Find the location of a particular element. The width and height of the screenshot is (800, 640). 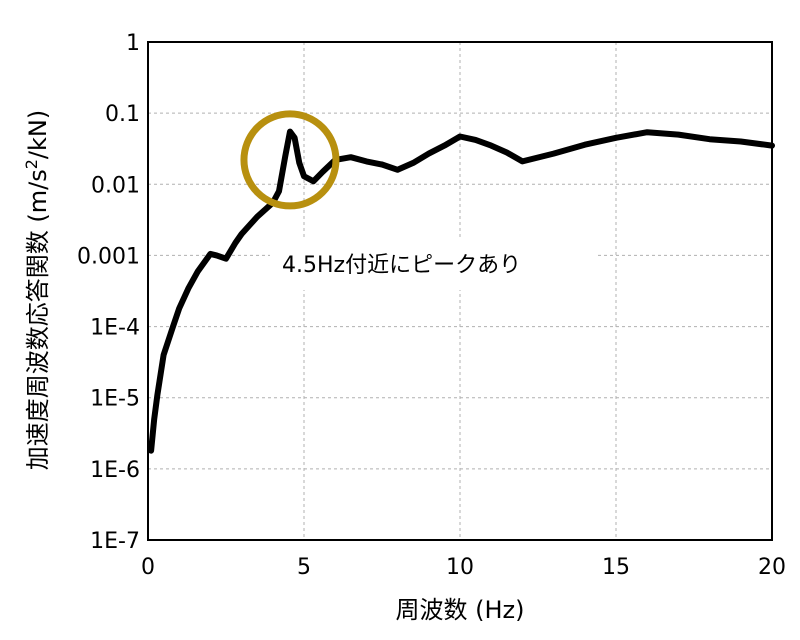

y-tick-label: 1 is located at coordinates (133, 43).